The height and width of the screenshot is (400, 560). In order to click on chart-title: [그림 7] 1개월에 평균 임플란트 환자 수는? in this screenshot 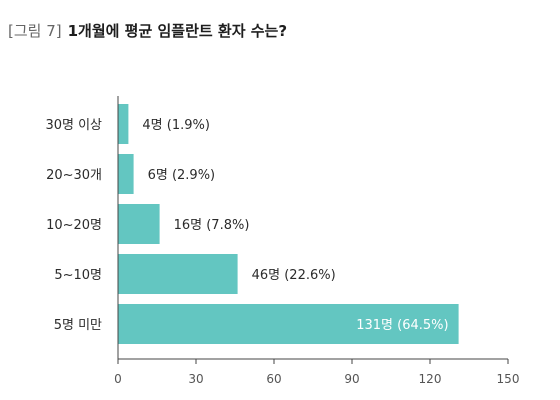, I will do `click(147, 30)`.